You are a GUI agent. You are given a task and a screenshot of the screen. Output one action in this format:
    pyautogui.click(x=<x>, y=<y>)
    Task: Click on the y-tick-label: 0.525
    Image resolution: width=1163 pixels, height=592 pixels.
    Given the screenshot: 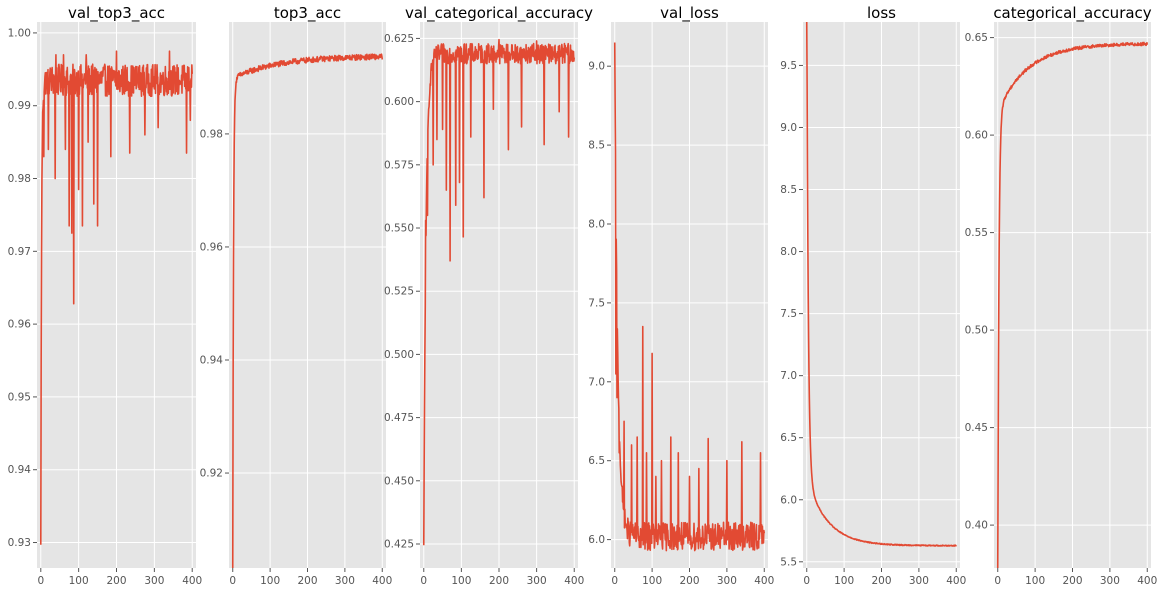 What is the action you would take?
    pyautogui.click(x=399, y=292)
    